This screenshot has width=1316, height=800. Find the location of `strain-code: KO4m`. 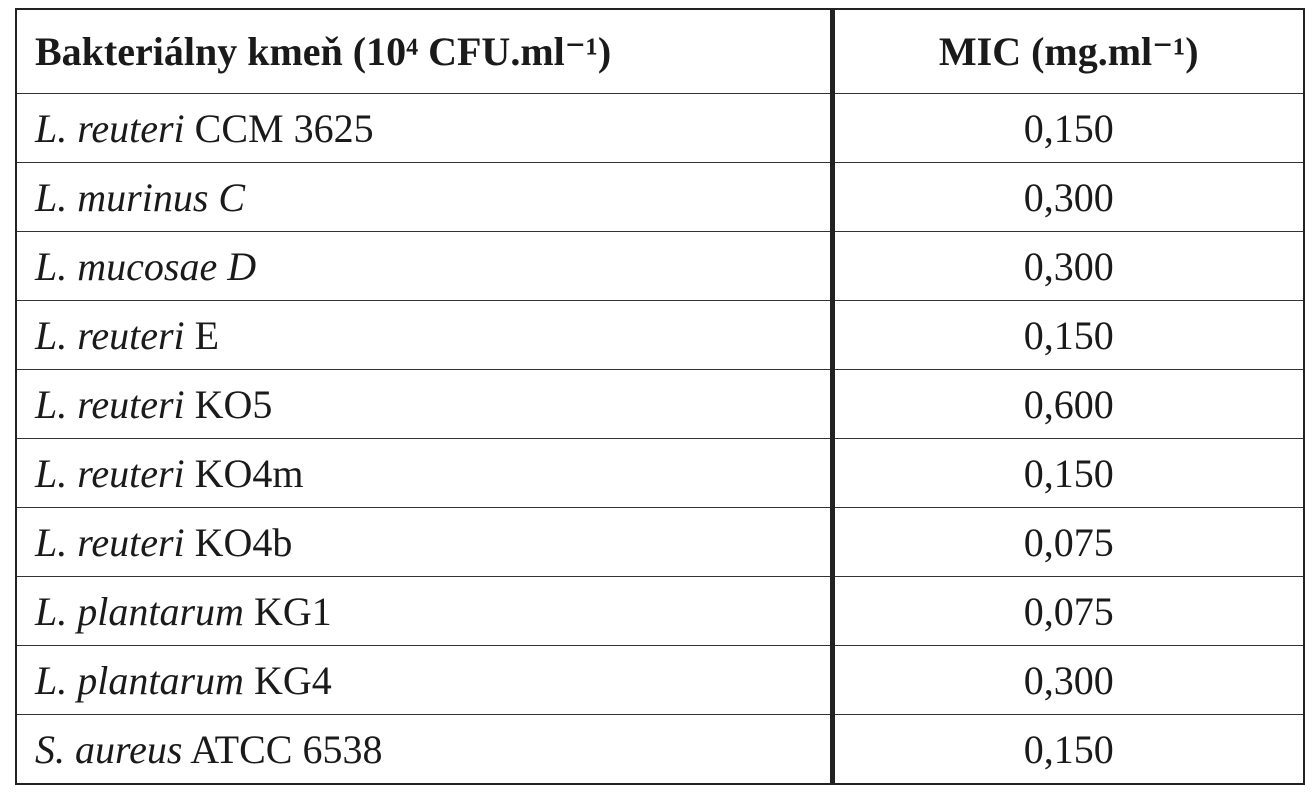

strain-code: KO4m is located at coordinates (249, 473).